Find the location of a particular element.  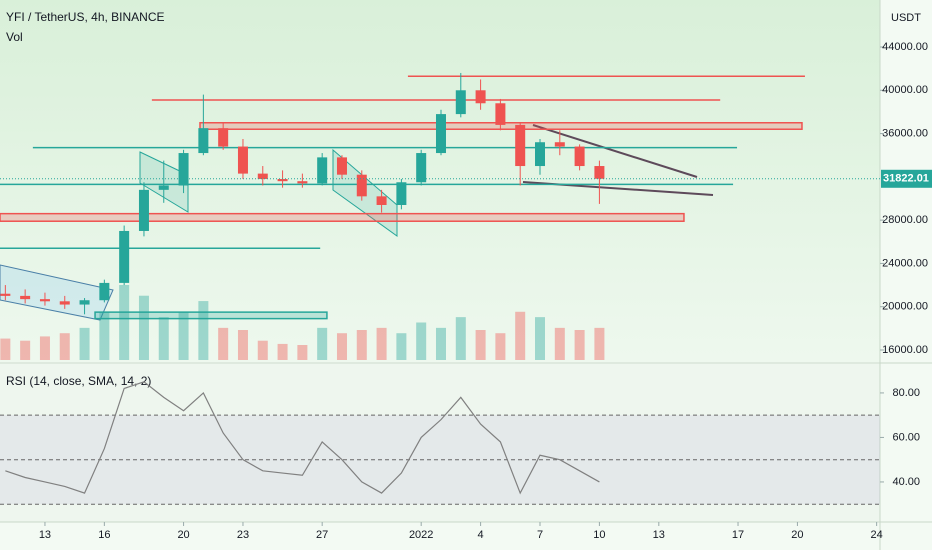

x-tick-label: 16 is located at coordinates (104, 535).